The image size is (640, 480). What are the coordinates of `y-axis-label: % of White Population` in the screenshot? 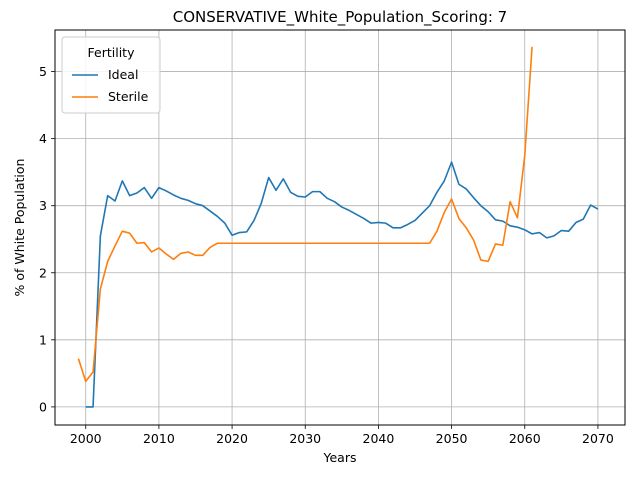 It's located at (19, 228).